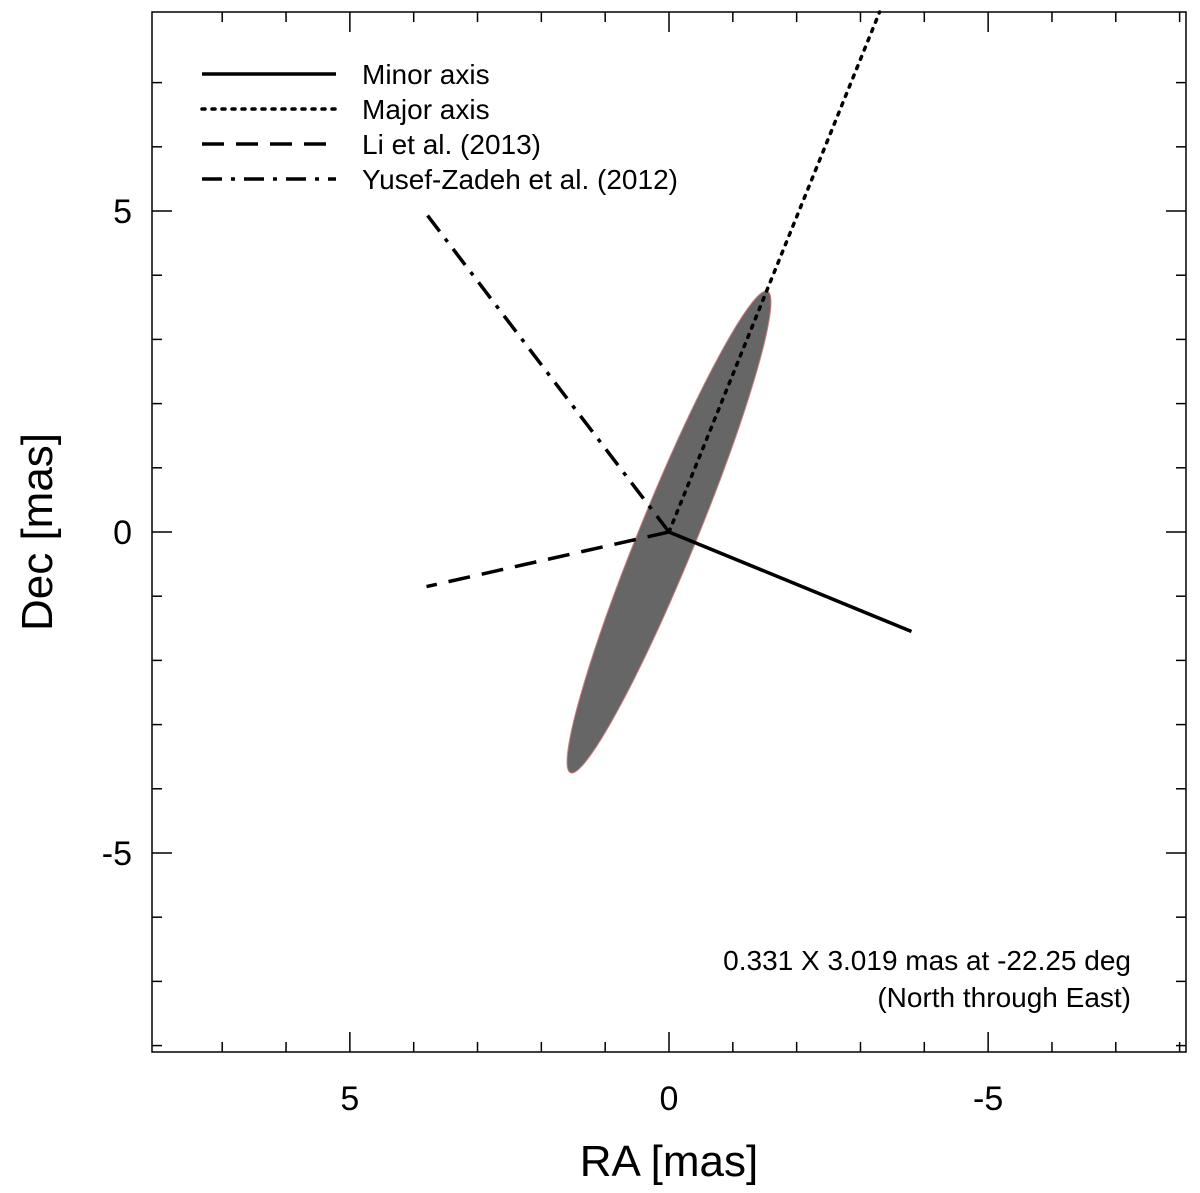 This screenshot has height=1193, width=1200. What do you see at coordinates (426, 109) in the screenshot?
I see `legend-label: Major axis` at bounding box center [426, 109].